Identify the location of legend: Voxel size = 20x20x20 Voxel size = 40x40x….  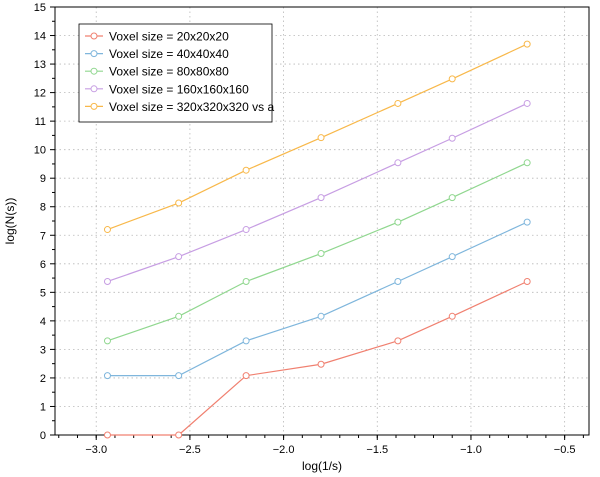
(176, 73).